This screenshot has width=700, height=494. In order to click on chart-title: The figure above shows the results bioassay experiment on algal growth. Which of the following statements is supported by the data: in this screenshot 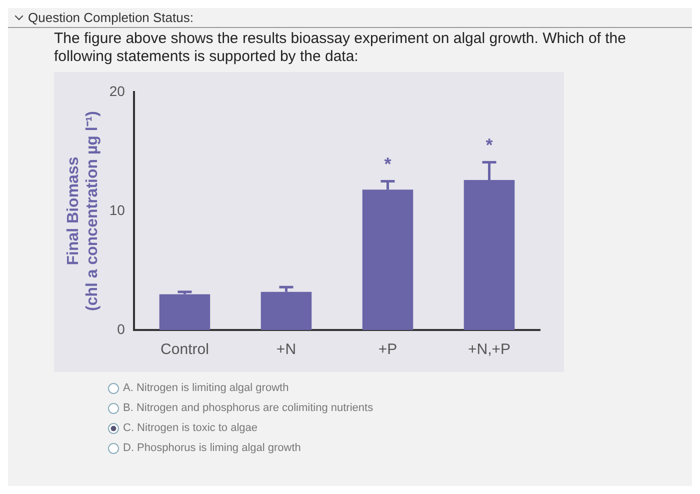, I will do `click(340, 48)`.